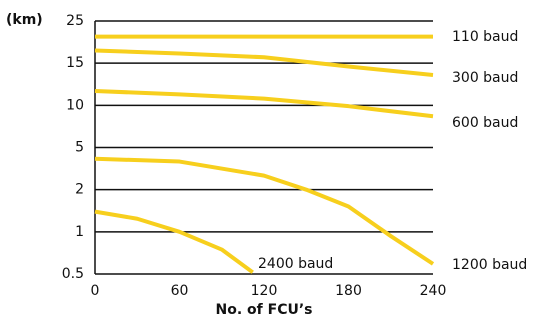 The image size is (552, 320). Describe the element at coordinates (485, 78) in the screenshot. I see `series-label: 300 baud` at that location.